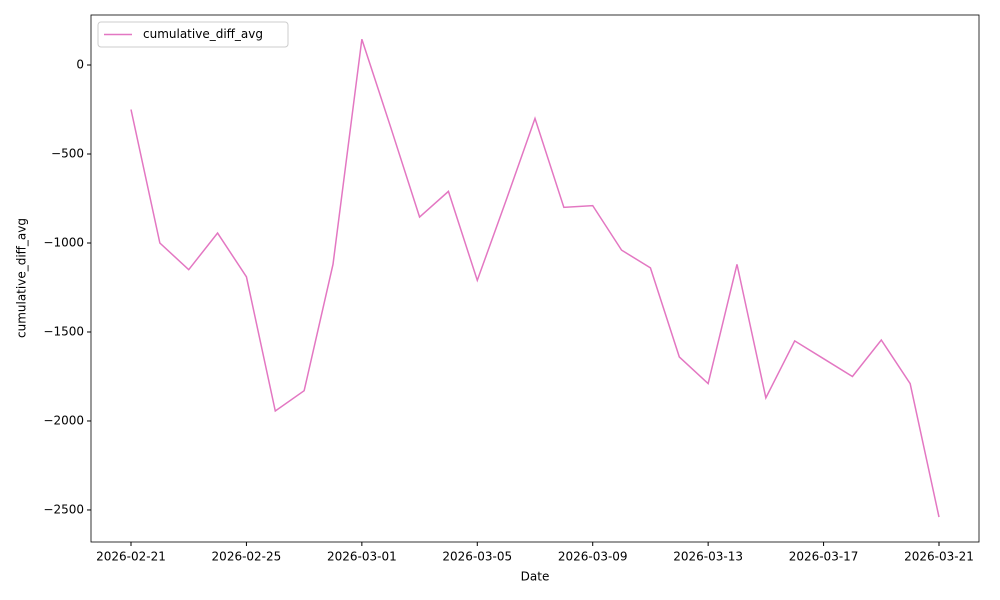 The width and height of the screenshot is (1000, 600). I want to click on y-tick-label: −500, so click(67, 154).